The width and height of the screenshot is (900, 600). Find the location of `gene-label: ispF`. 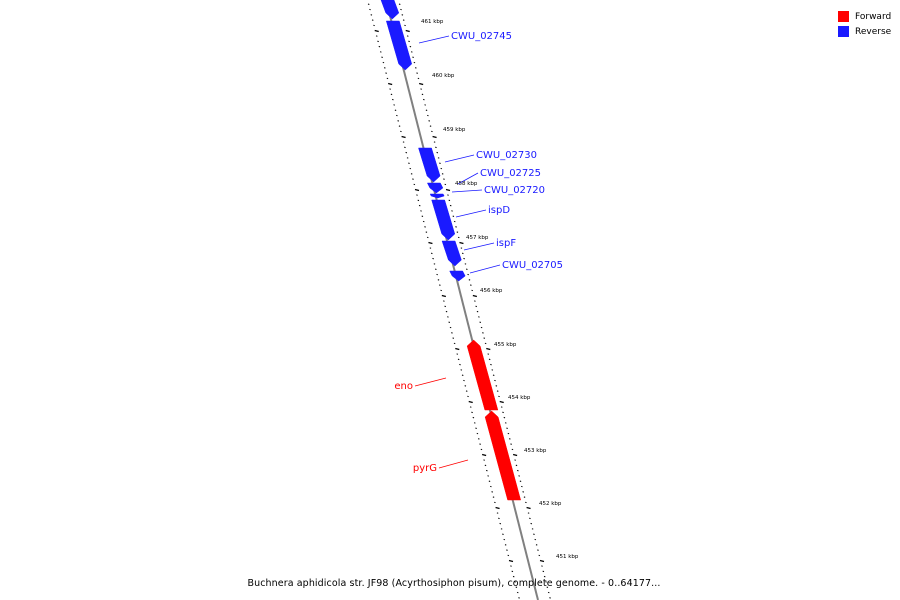

gene-label: ispF is located at coordinates (506, 243).